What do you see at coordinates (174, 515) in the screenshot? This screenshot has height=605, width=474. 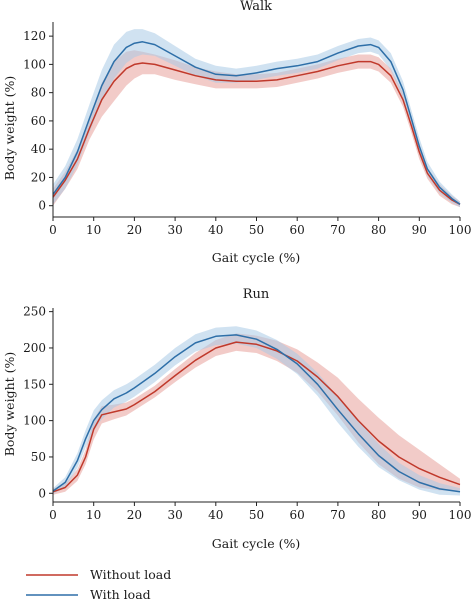 I see `run-x-tick-label: 30` at bounding box center [174, 515].